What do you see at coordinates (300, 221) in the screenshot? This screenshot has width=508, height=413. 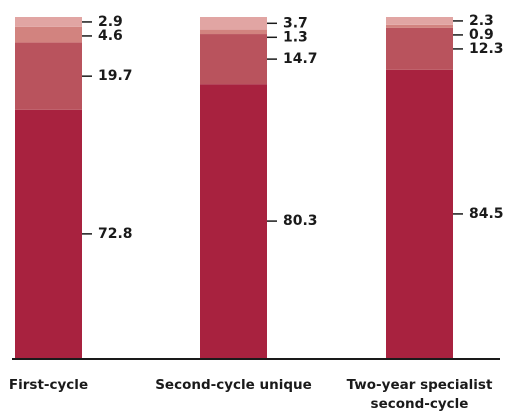 I see `value-label-1-0: 80.3` at bounding box center [300, 221].